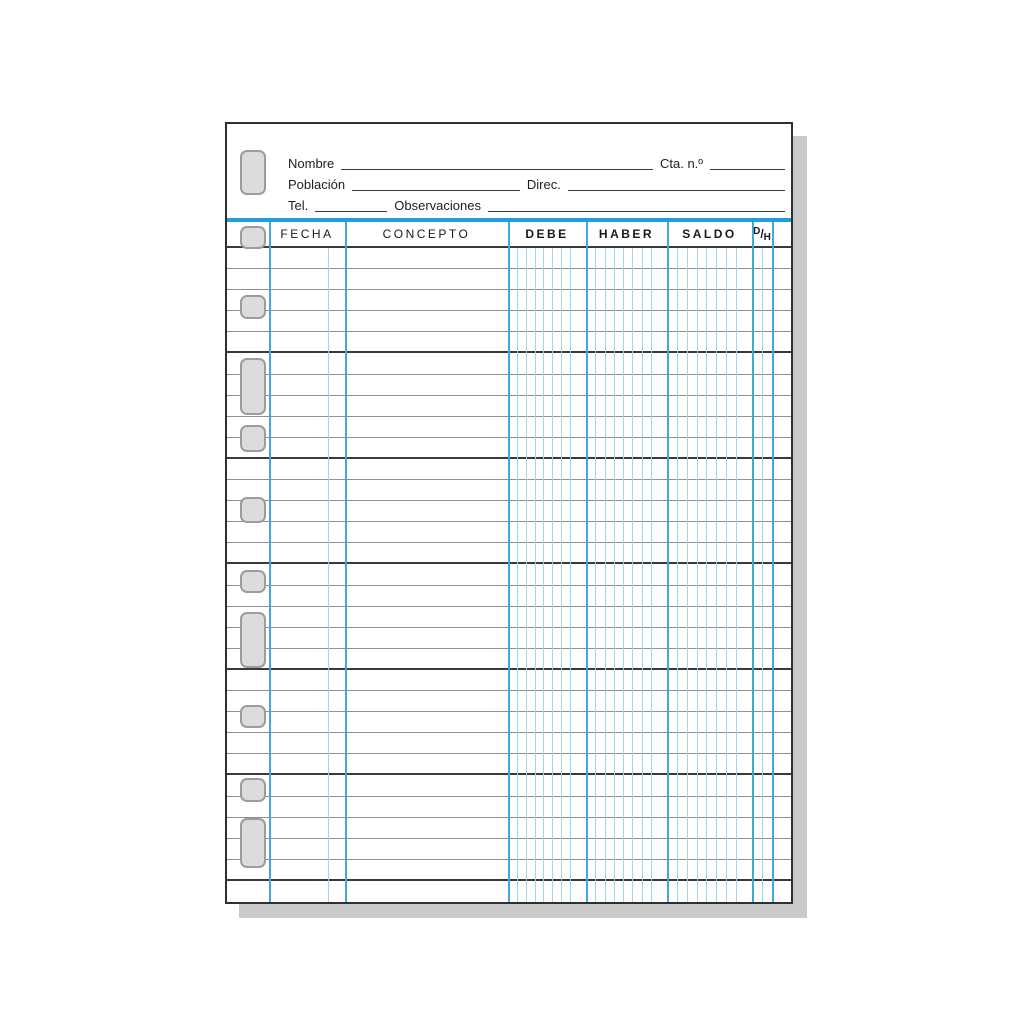 This screenshot has height=1024, width=1024. What do you see at coordinates (626, 234) in the screenshot?
I see `column-header-haber: HABER` at bounding box center [626, 234].